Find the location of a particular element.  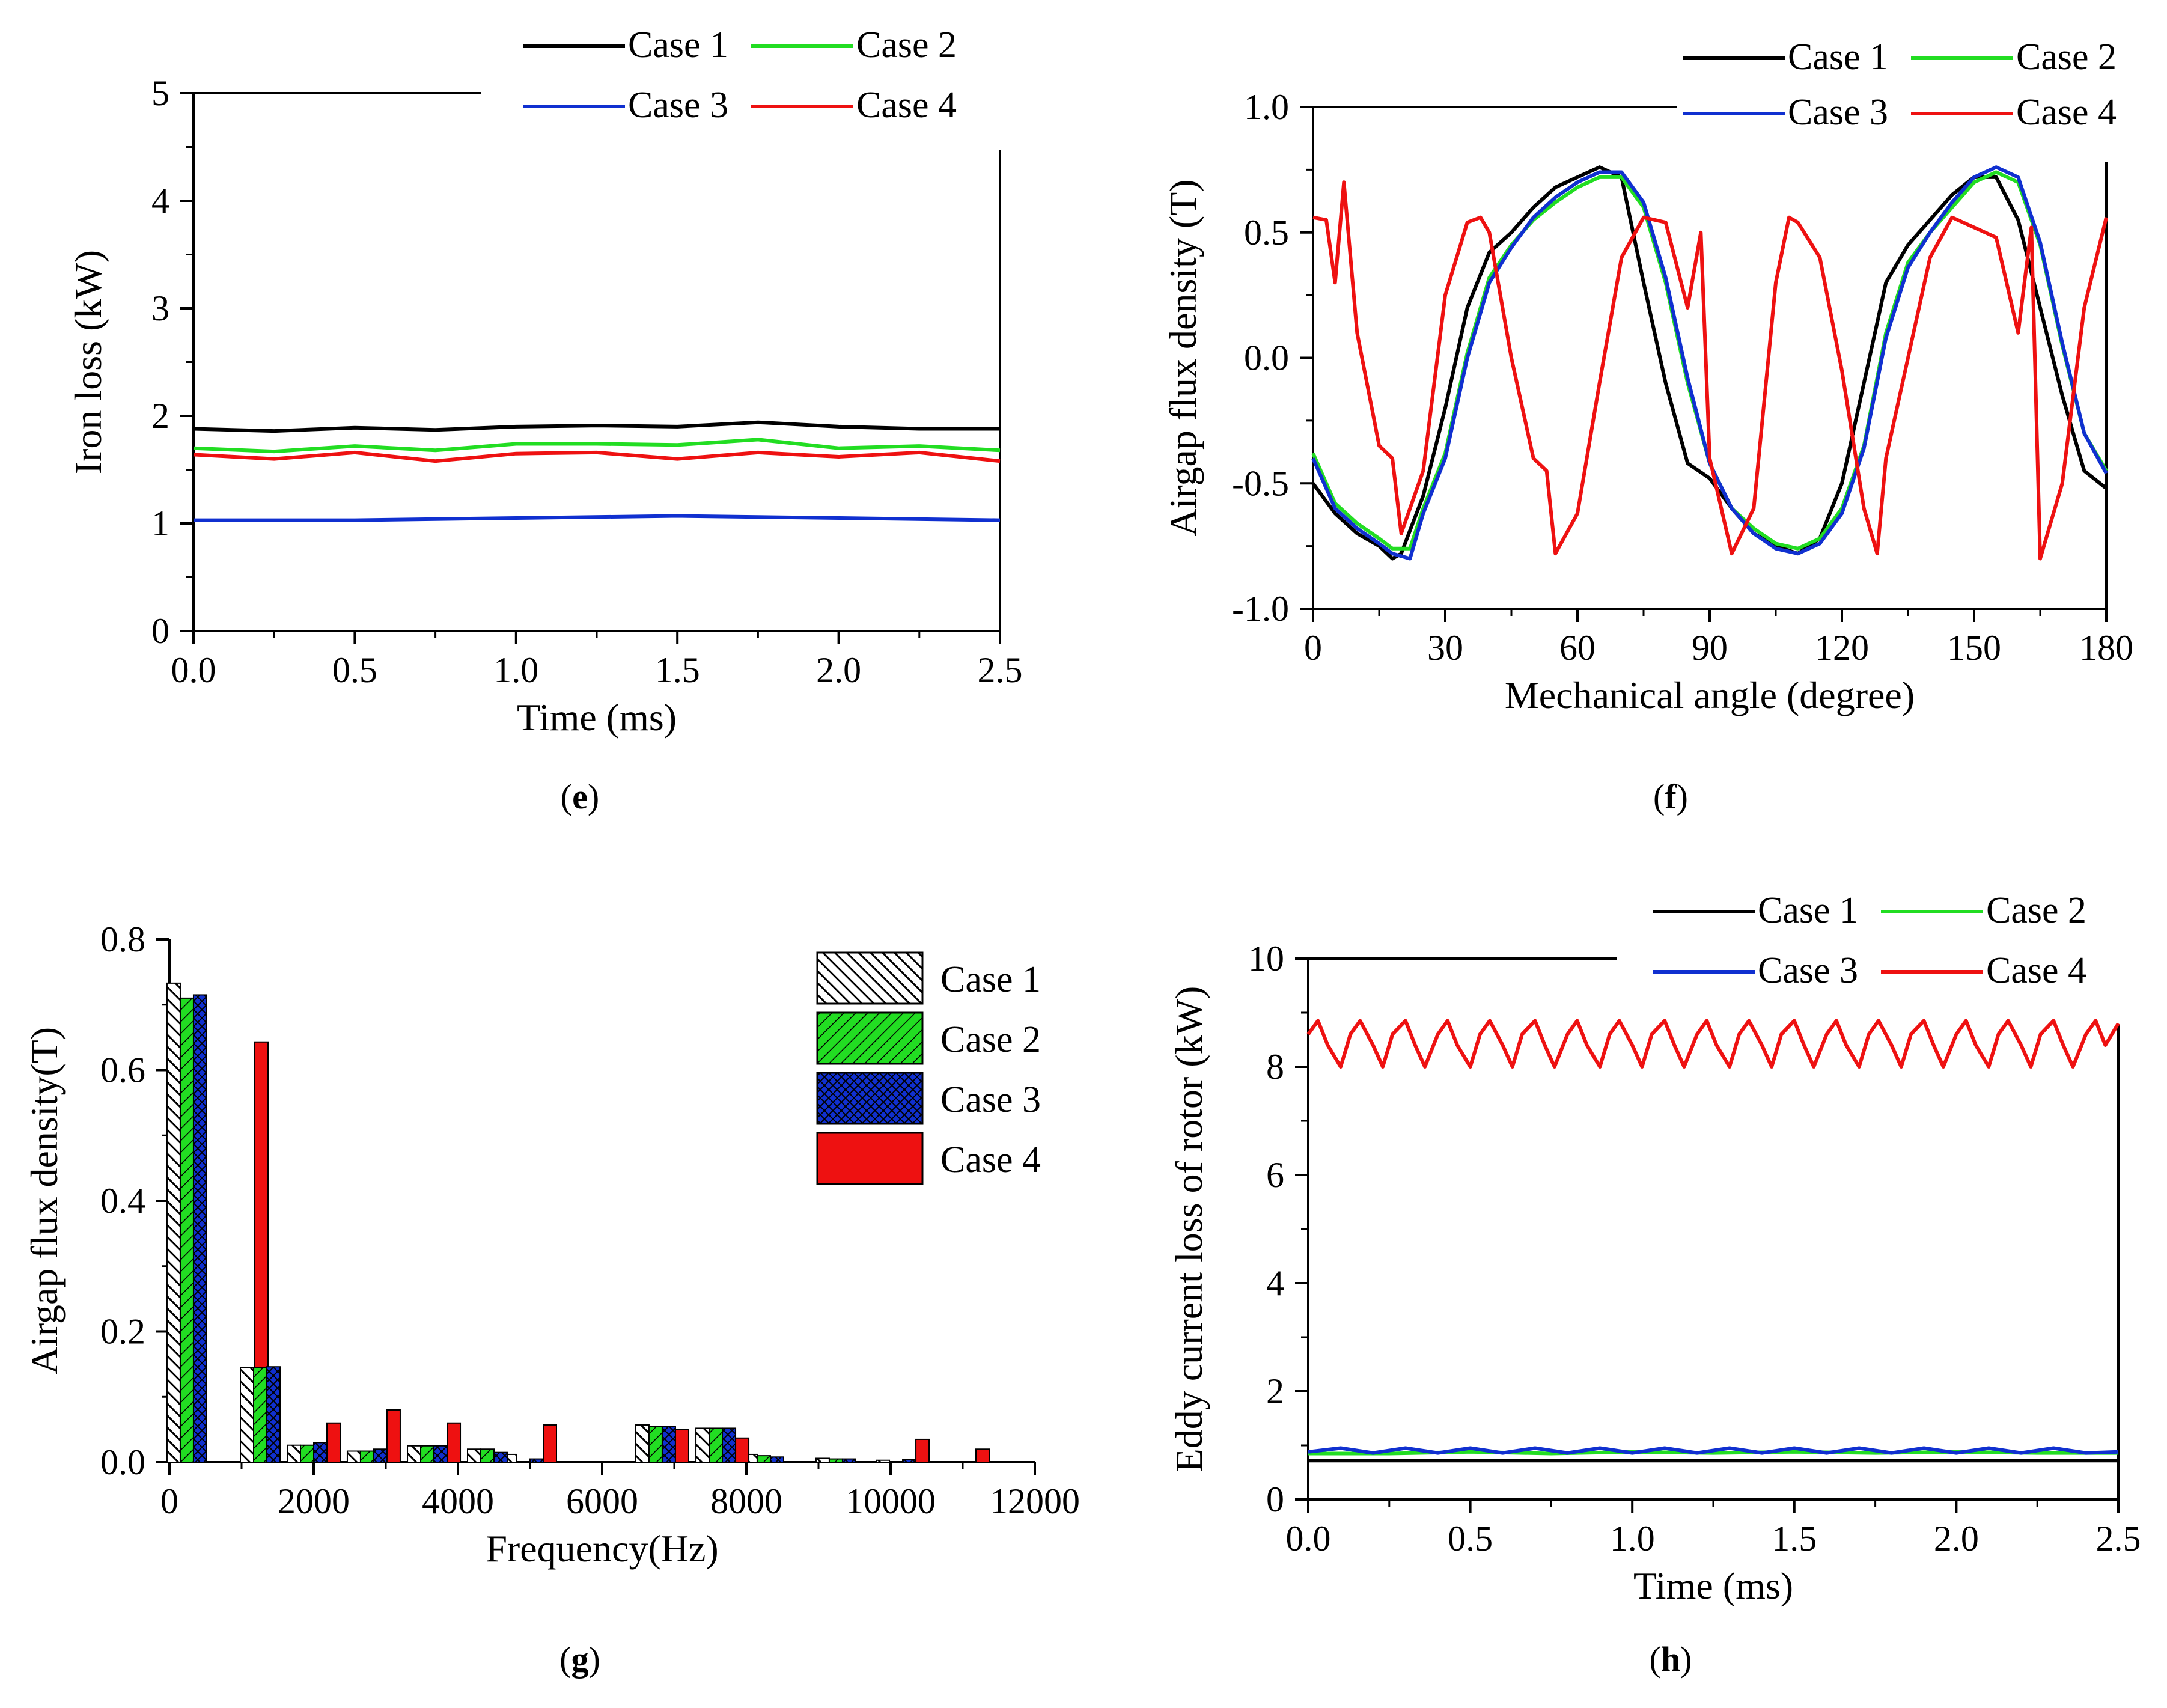

x-tick-label: 1.5 is located at coordinates (1794, 1538).